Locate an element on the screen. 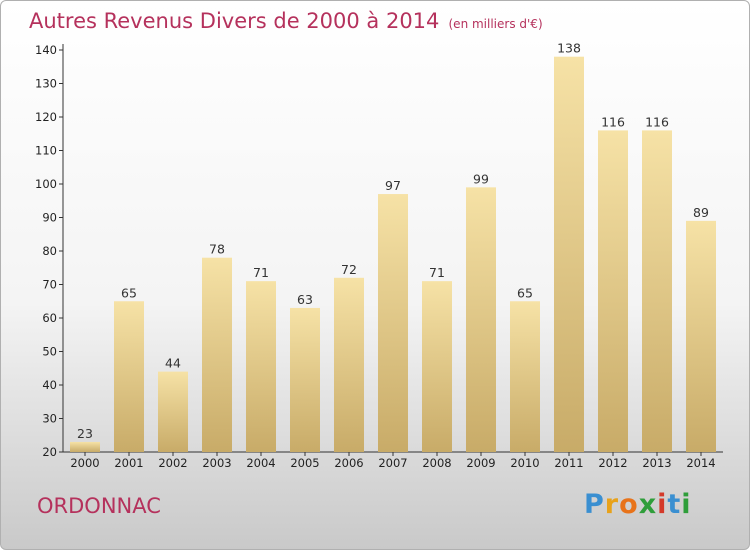 Image resolution: width=750 pixels, height=550 pixels. y-tick-label: 70 is located at coordinates (49, 285).